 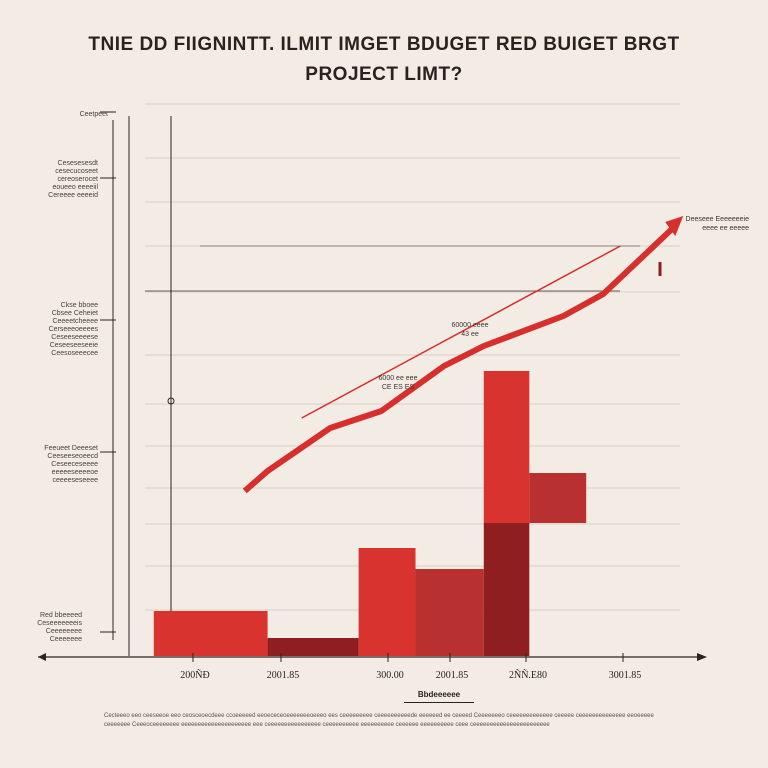 What do you see at coordinates (439, 696) in the screenshot?
I see `legend-label: Bbdeeeeee` at bounding box center [439, 696].